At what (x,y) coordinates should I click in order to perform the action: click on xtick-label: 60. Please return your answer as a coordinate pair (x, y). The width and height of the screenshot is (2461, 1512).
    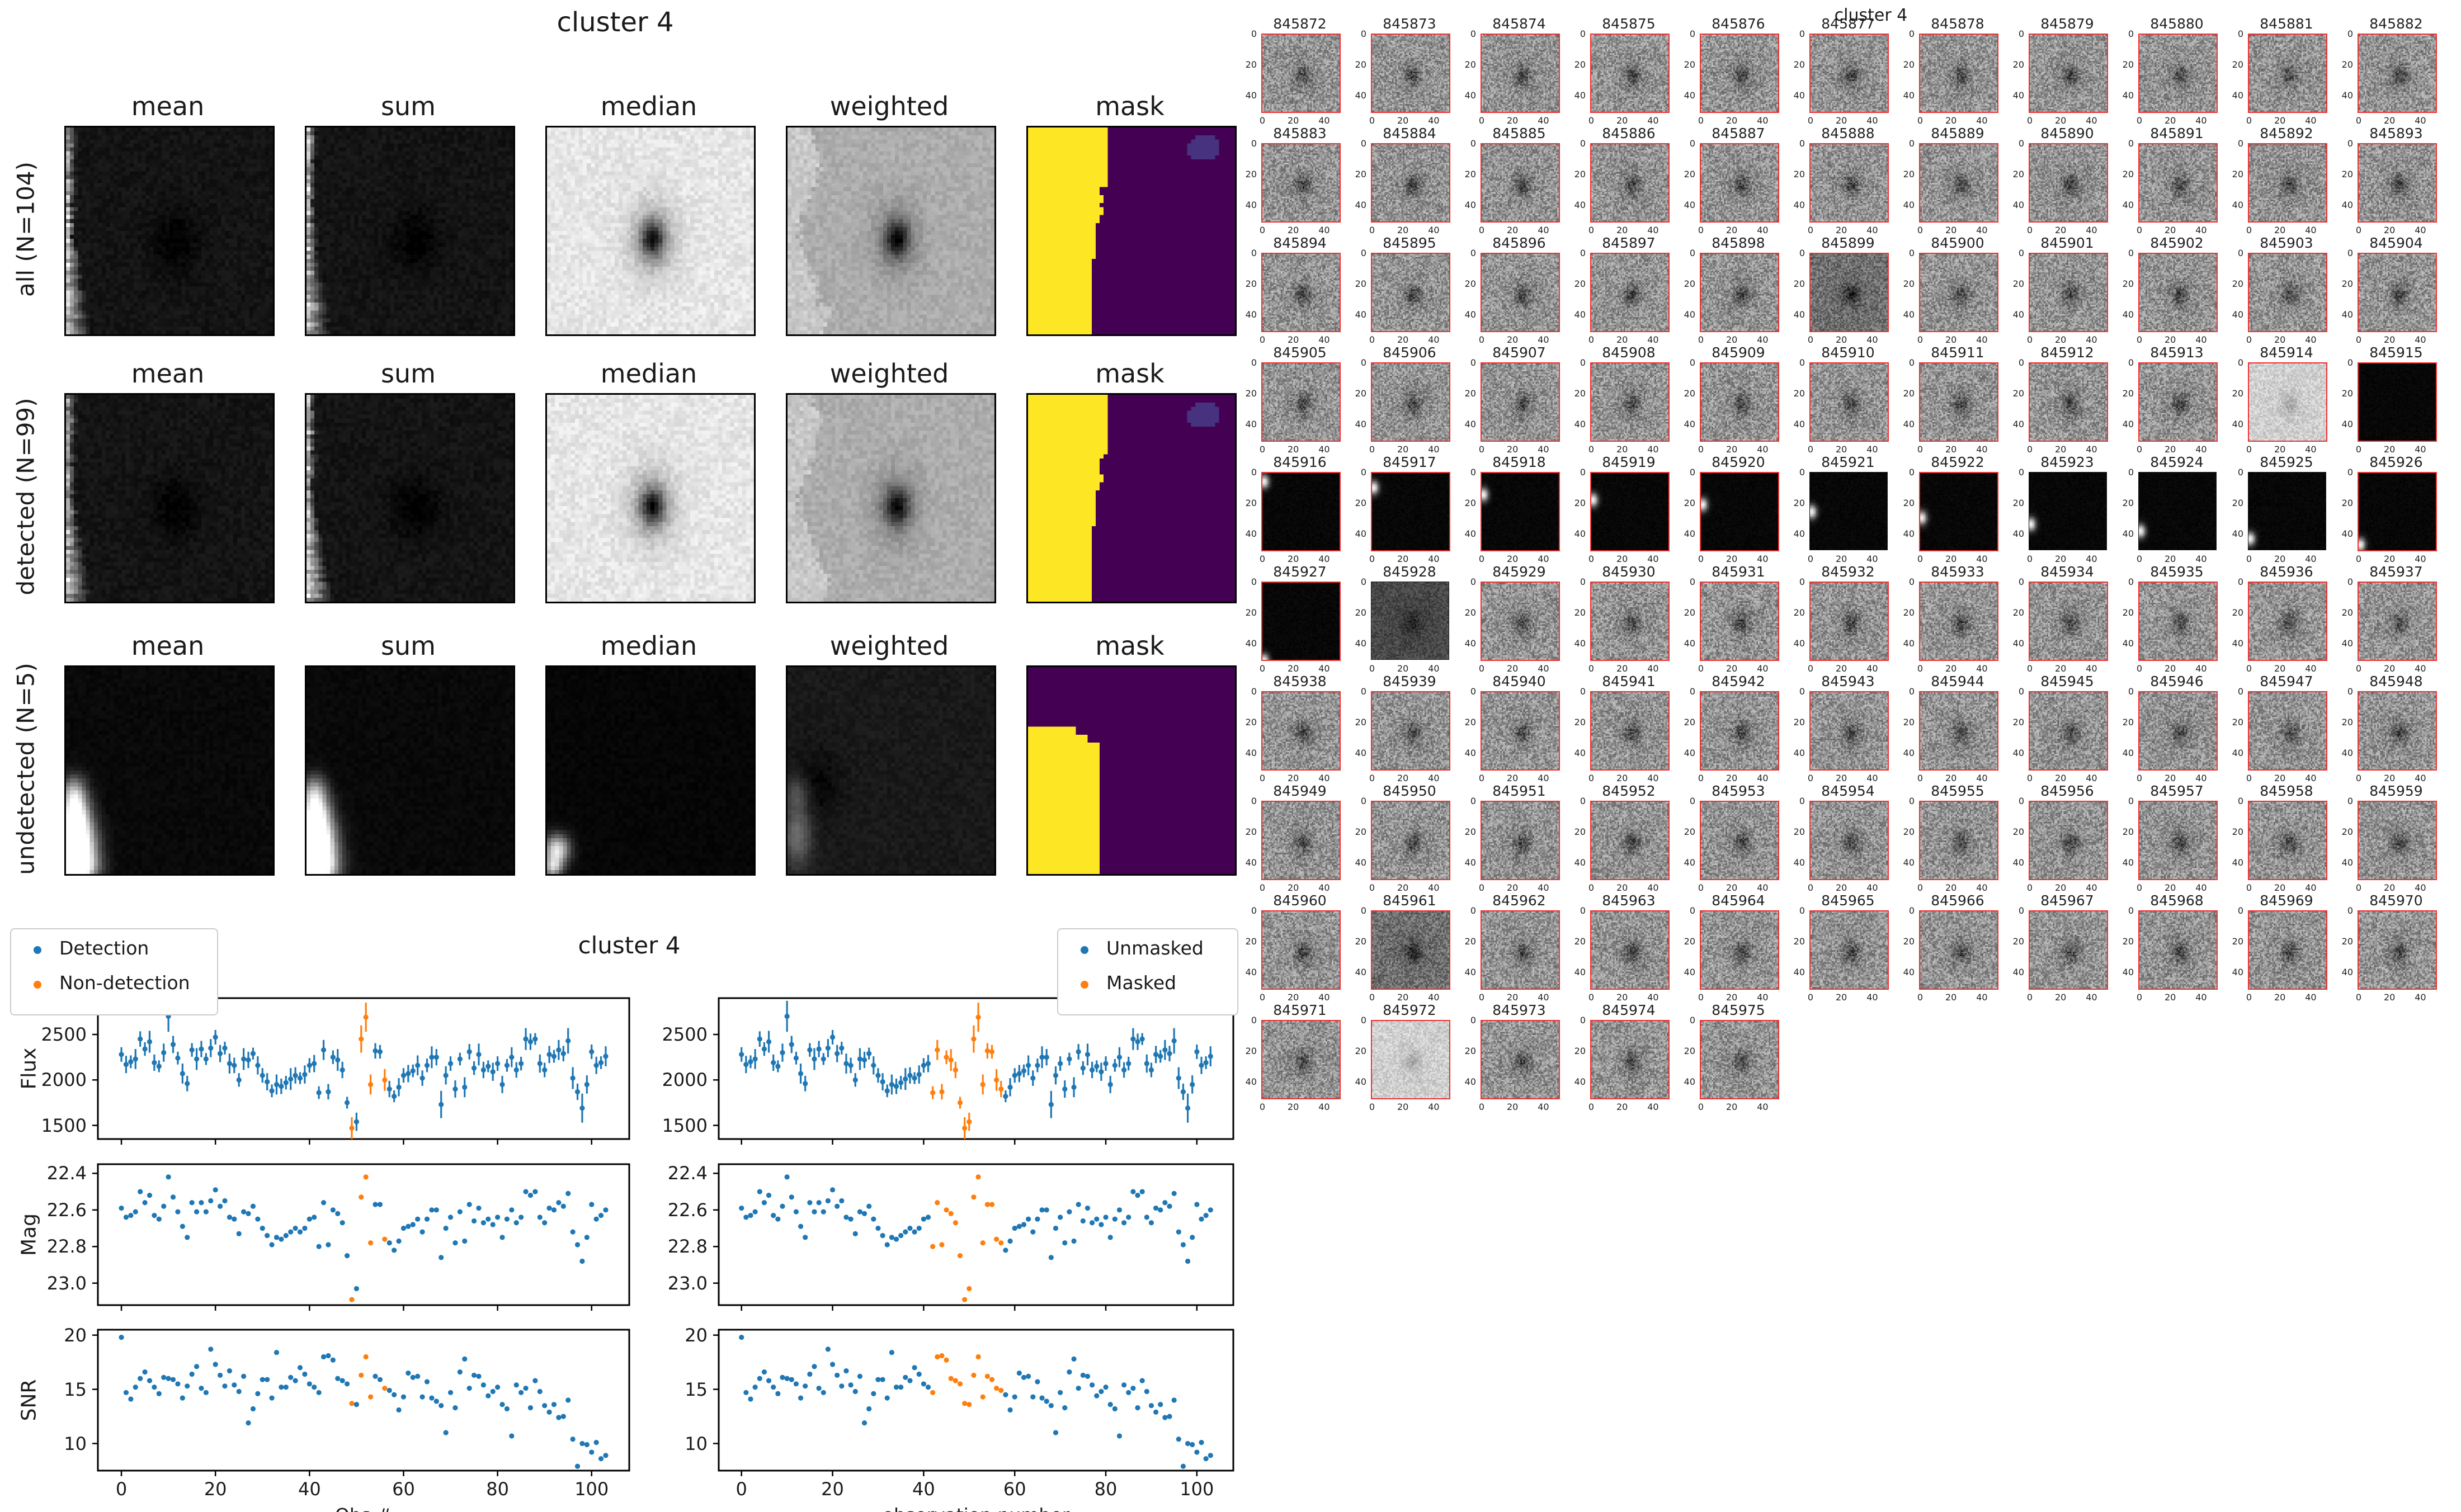
    Looking at the image, I should click on (403, 1489).